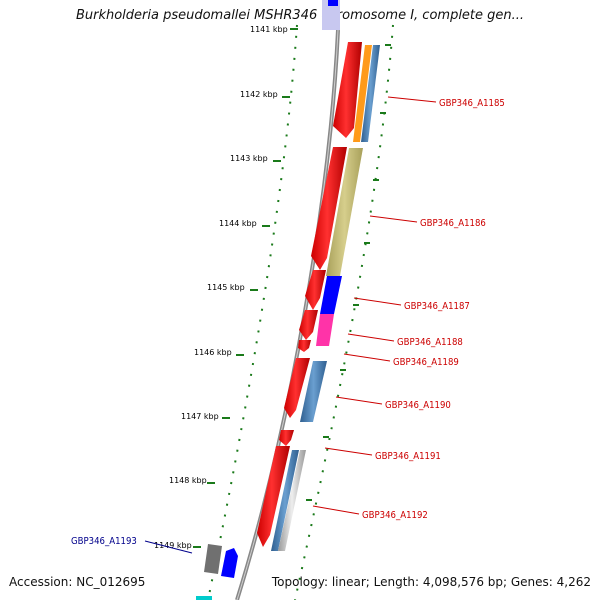 The height and width of the screenshot is (600, 600). I want to click on gene-A1190-arrow, so click(297, 388).